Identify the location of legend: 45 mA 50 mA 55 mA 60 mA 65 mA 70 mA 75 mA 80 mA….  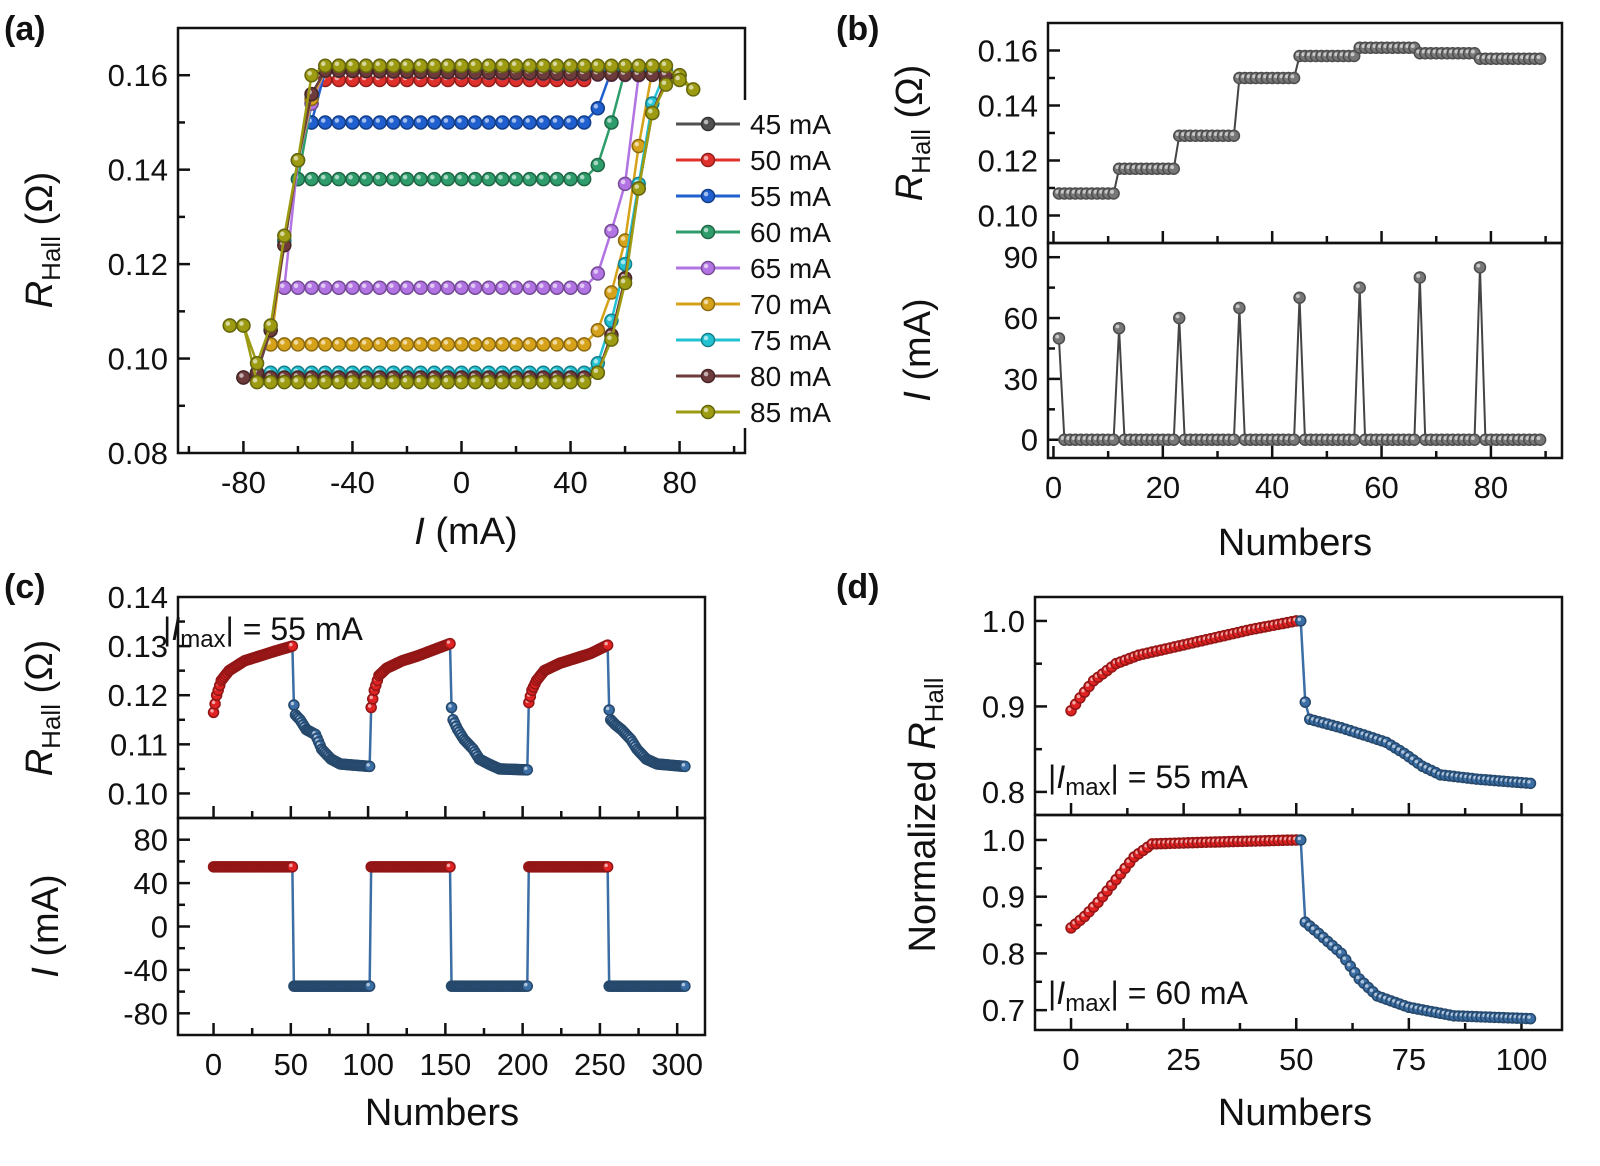
(755, 264).